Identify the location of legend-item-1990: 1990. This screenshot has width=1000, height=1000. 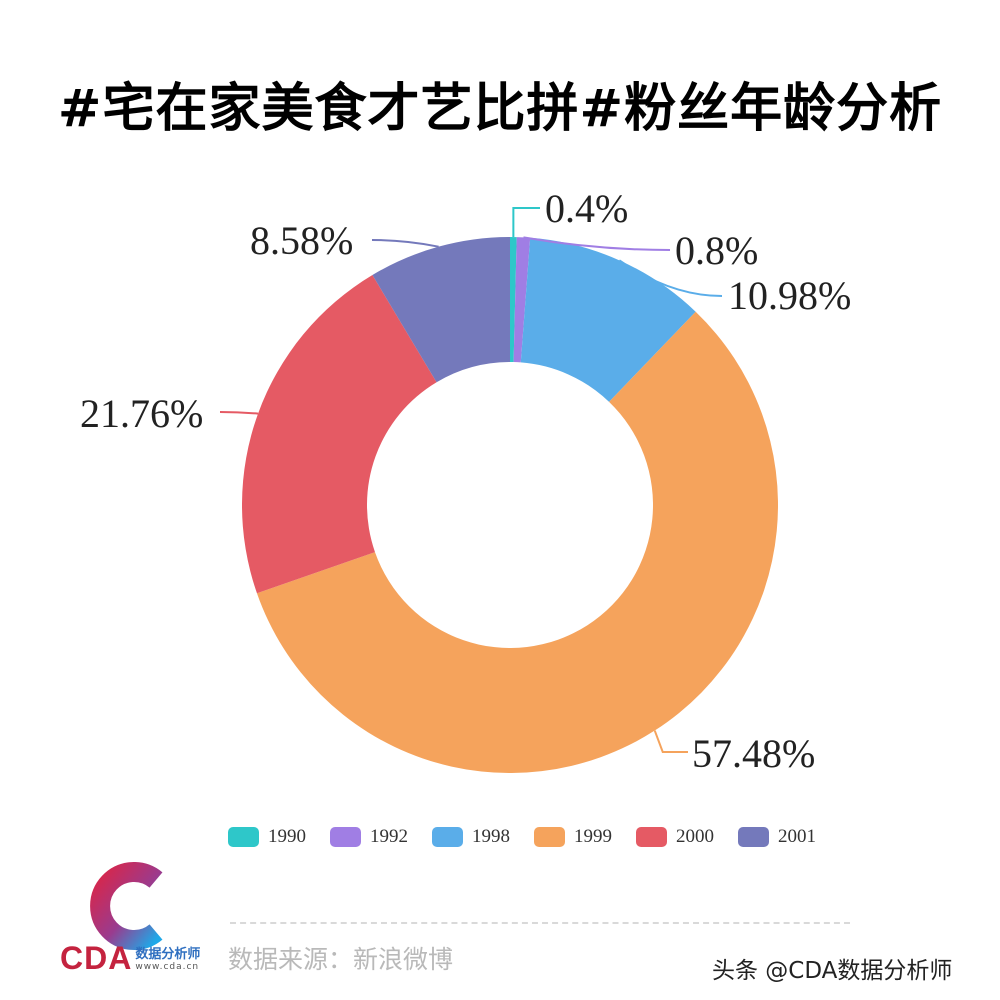
(267, 837).